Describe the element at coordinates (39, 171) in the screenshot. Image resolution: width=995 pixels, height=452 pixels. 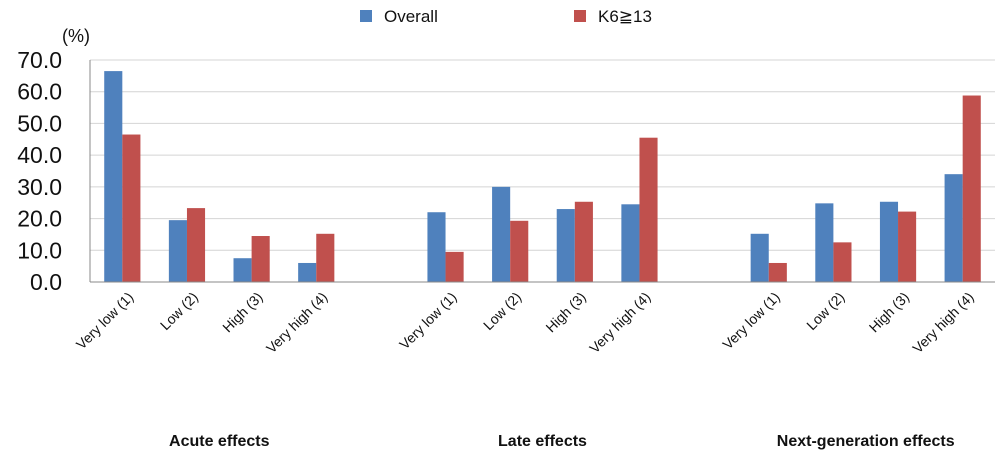
I see `y-tick-labels: 0.0 10.0 20.0 30.0 40.0 50.0 60.0 70.0` at that location.